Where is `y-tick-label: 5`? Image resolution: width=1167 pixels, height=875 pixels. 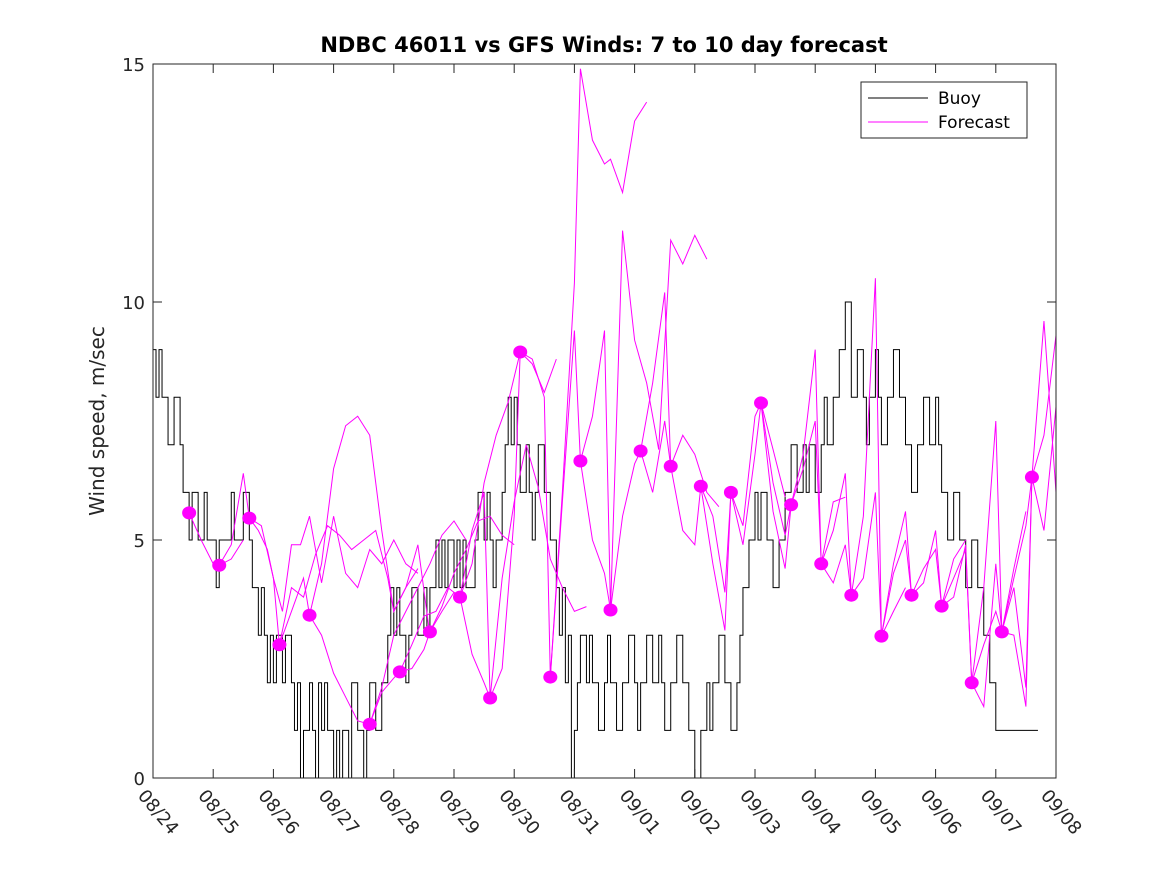 y-tick-label: 5 is located at coordinates (139, 541).